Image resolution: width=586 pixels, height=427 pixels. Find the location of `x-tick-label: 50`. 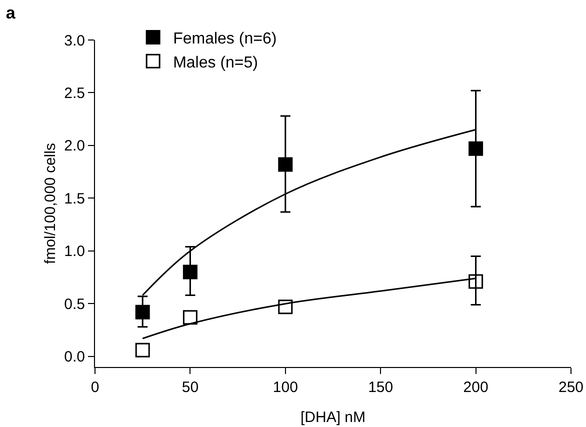

x-tick-label: 50 is located at coordinates (190, 387).